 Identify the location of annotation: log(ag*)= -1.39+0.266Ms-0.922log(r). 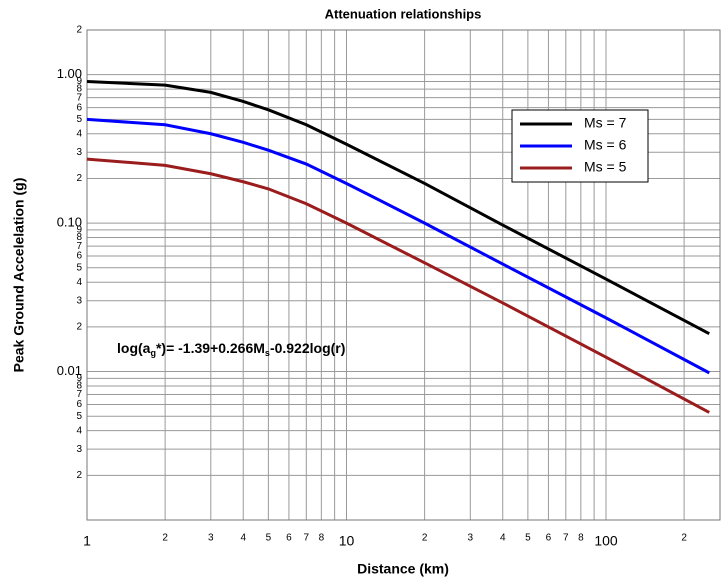
(231, 349).